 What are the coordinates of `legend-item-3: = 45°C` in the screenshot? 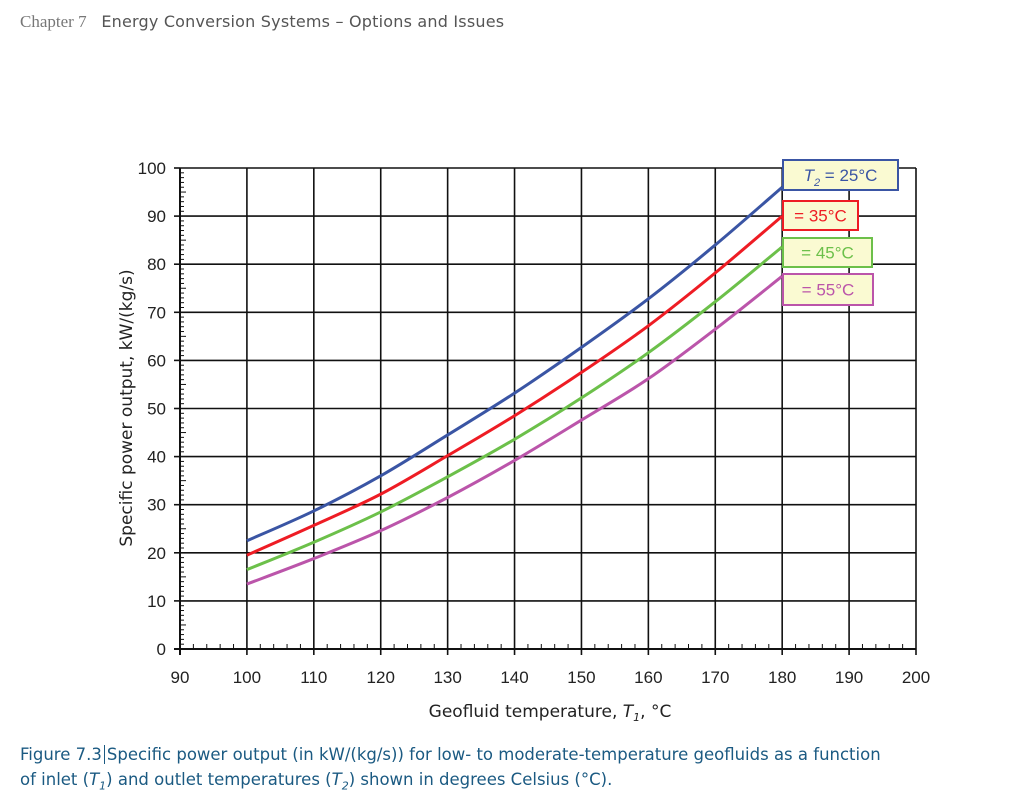 It's located at (827, 252).